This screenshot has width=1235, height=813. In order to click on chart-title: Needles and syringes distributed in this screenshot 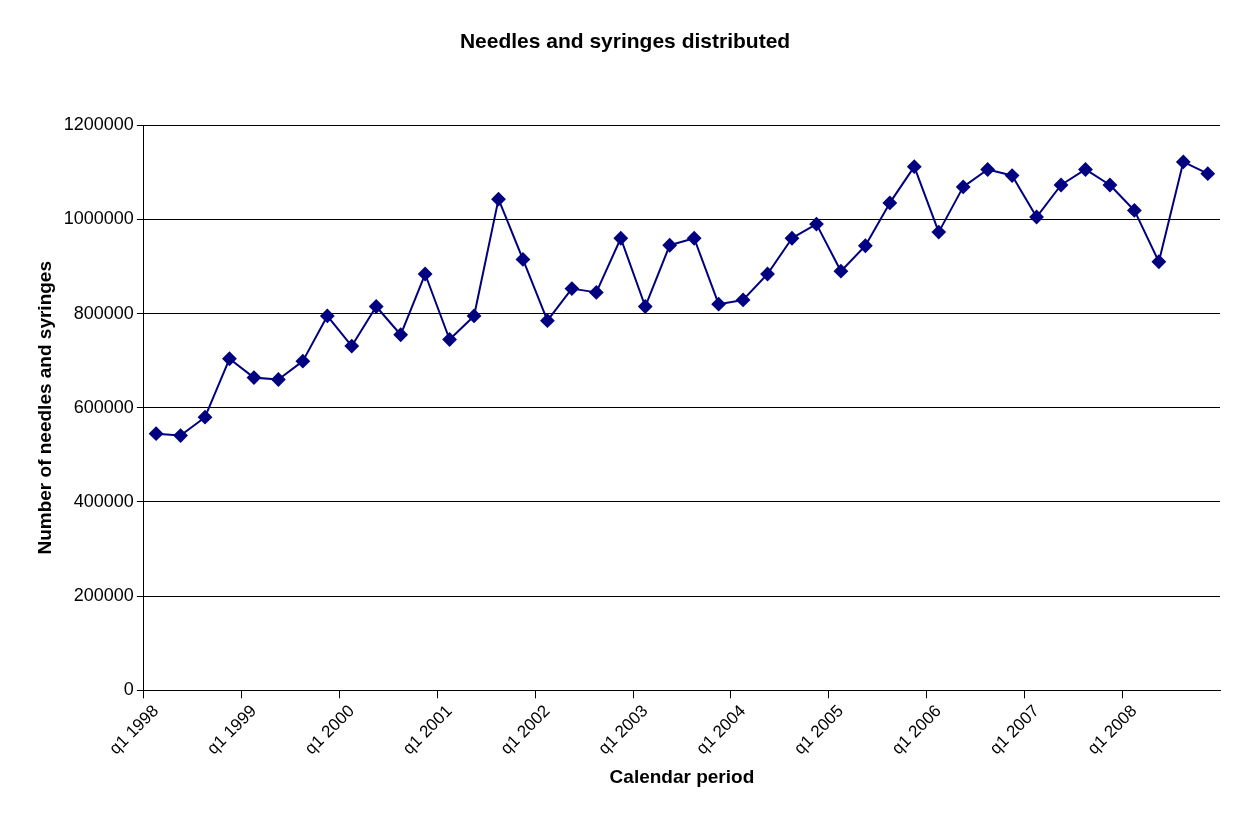, I will do `click(625, 41)`.